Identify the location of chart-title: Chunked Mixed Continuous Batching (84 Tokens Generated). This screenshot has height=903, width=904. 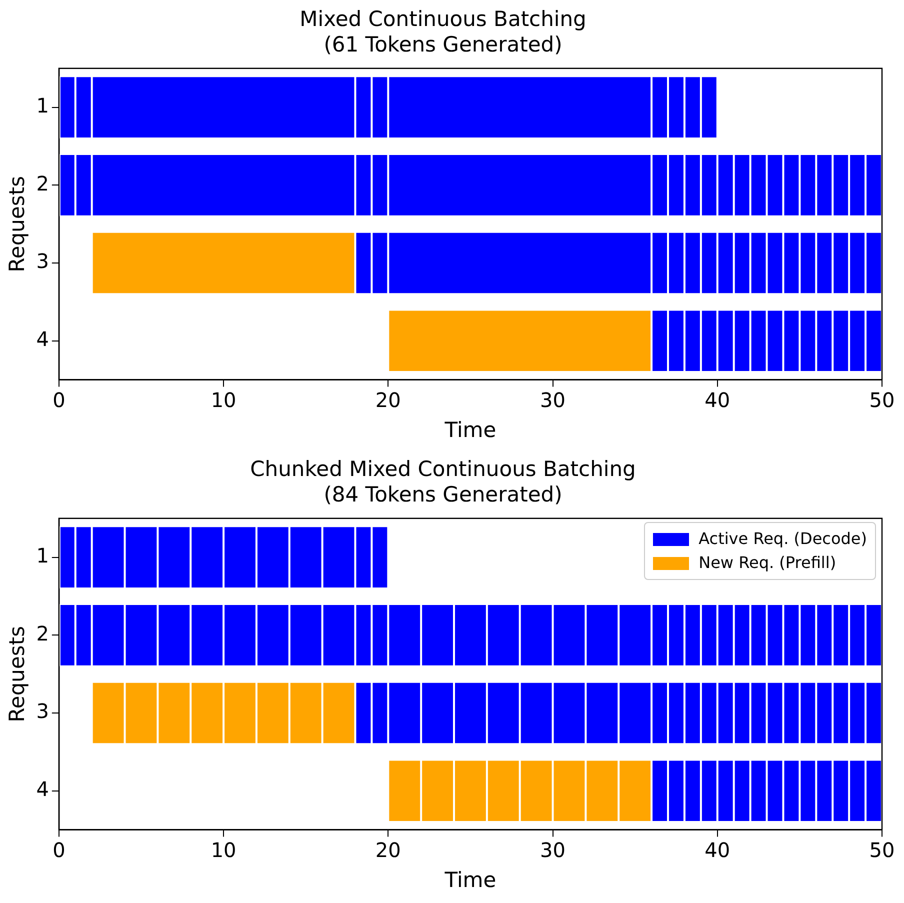
(443, 481).